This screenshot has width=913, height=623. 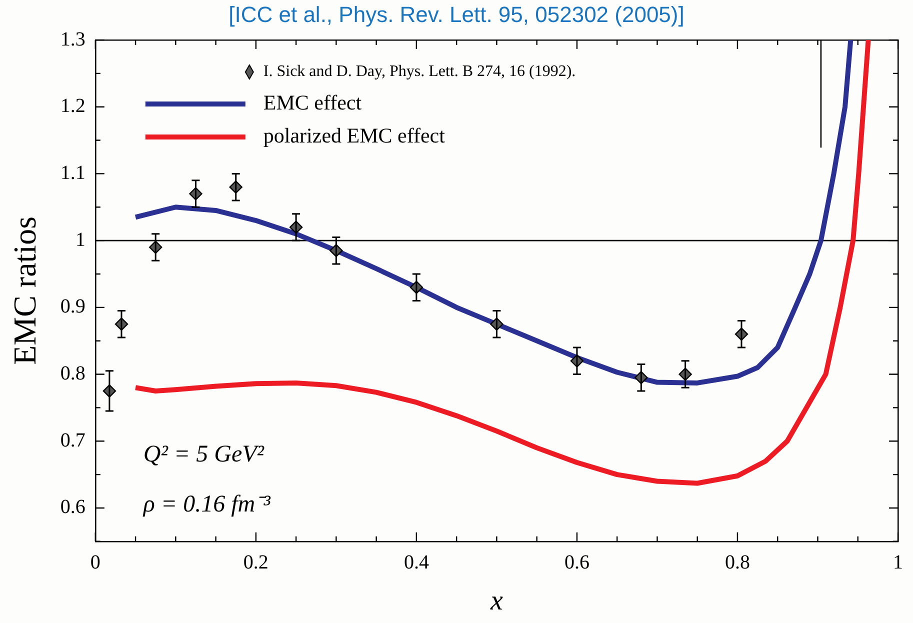 What do you see at coordinates (419, 71) in the screenshot?
I see `legend-label: I. Sick and D. Day, Phys. Lett. B 274, 16 (1992).` at bounding box center [419, 71].